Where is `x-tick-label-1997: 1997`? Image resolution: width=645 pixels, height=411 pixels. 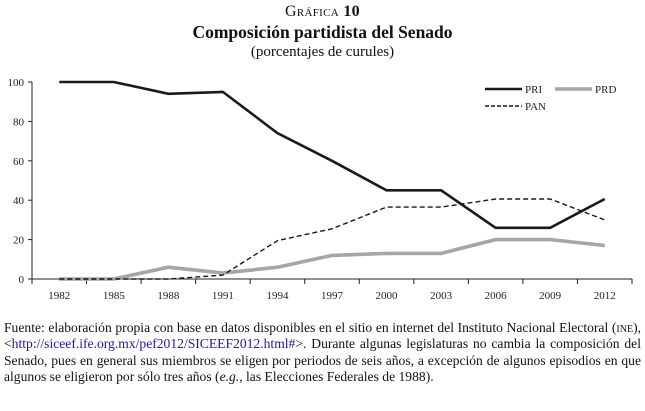
x-tick-label-1997: 1997 is located at coordinates (332, 296).